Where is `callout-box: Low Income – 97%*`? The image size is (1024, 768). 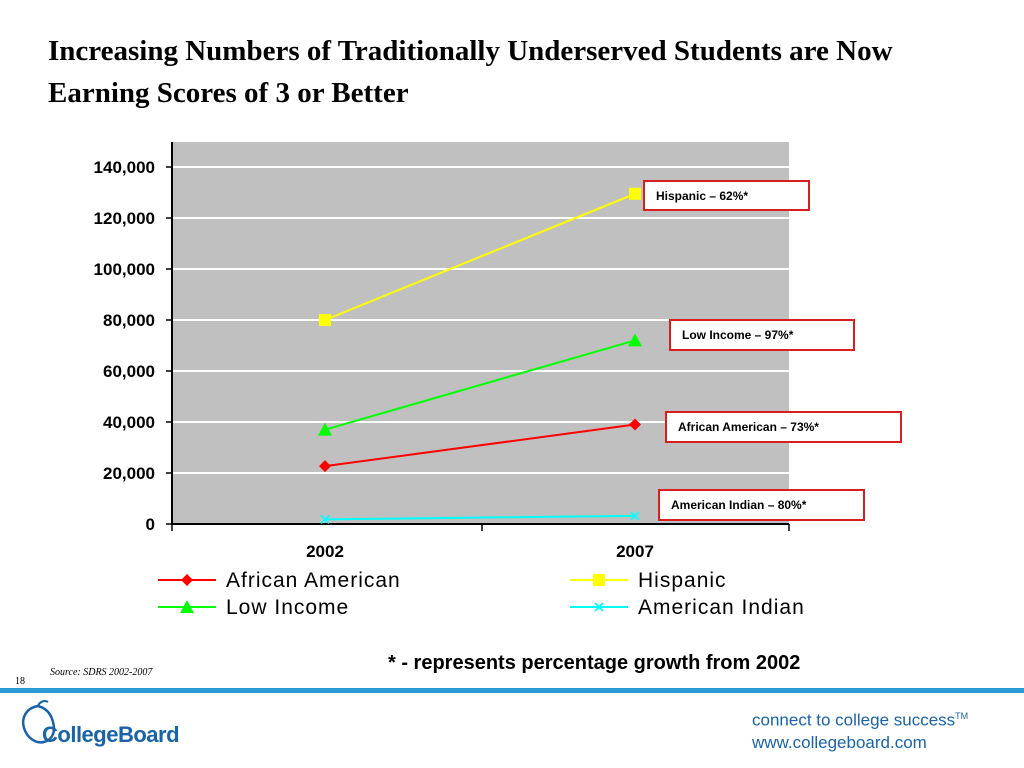 callout-box: Low Income – 97%* is located at coordinates (762, 335).